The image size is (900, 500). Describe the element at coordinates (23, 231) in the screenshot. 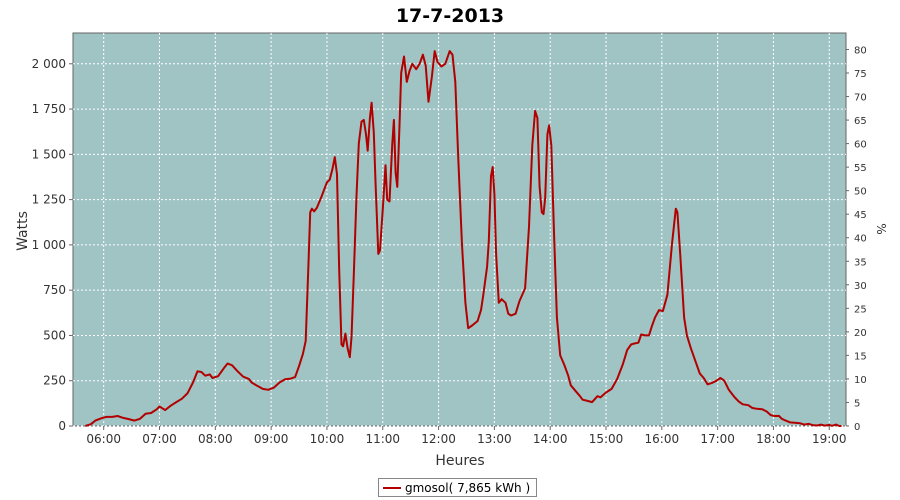

I see `y-axis-label: Watts` at that location.